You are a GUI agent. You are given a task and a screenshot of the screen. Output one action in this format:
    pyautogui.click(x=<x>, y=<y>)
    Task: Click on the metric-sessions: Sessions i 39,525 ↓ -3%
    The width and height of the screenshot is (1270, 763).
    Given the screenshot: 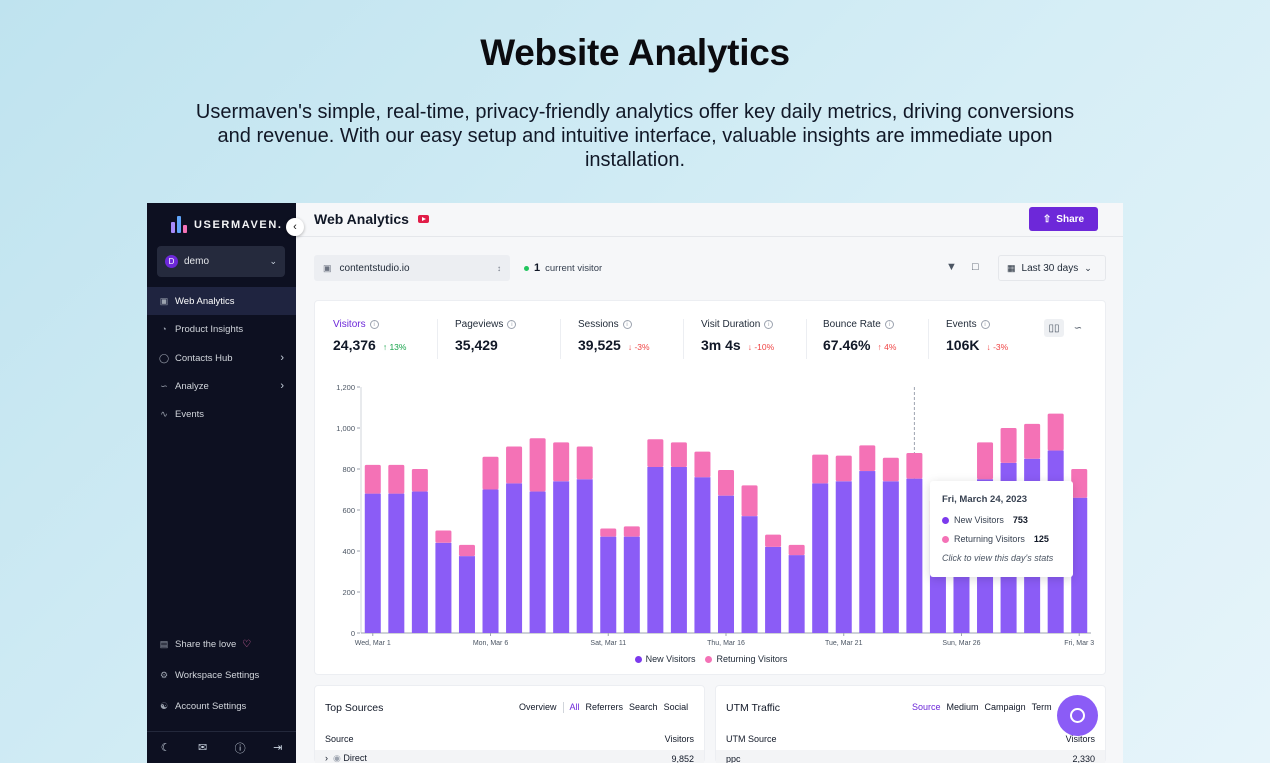 What is the action you would take?
    pyautogui.click(x=638, y=339)
    